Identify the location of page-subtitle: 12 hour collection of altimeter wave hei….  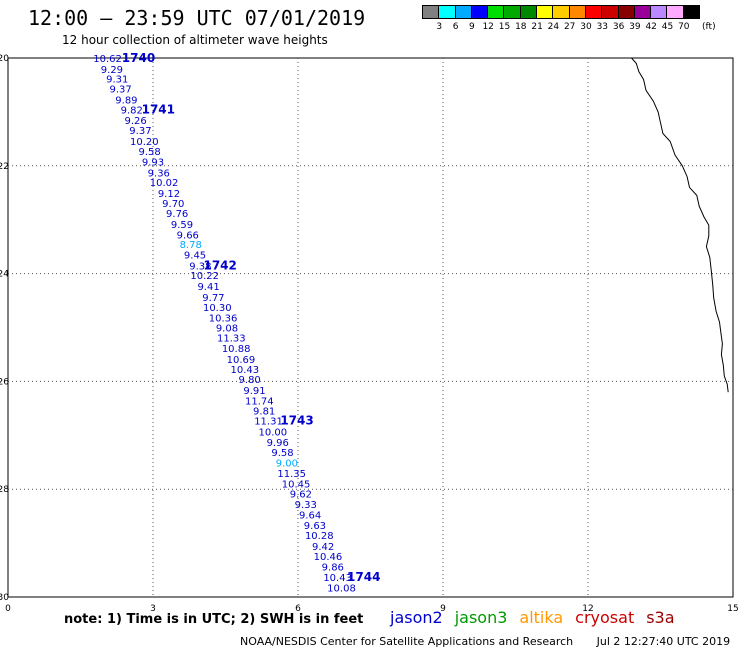
(195, 40).